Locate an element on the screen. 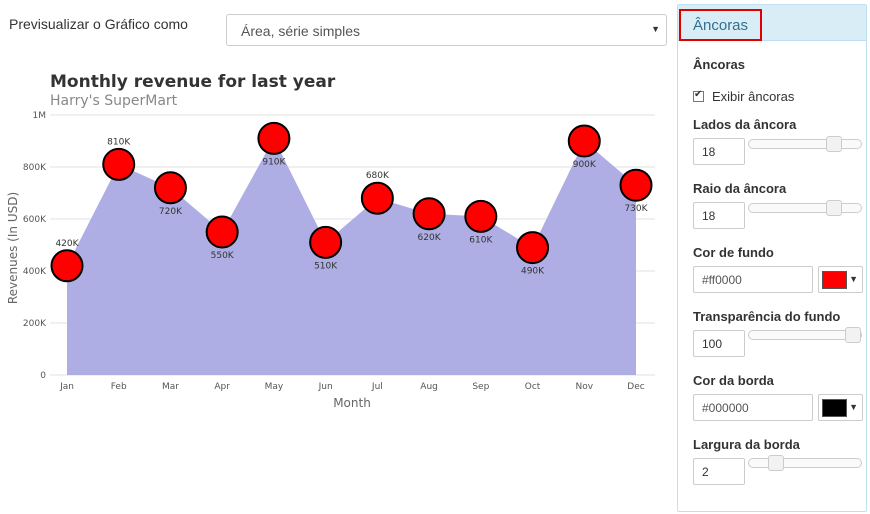 The image size is (870, 514). data-label: 510K is located at coordinates (326, 266).